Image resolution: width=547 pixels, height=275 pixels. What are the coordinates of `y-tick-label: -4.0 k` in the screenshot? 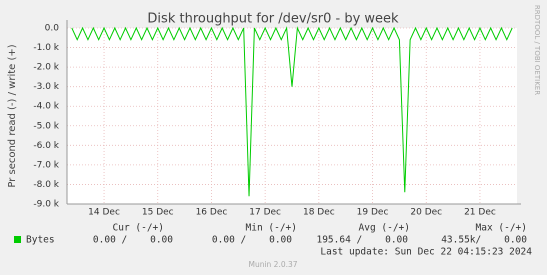 It's located at (46, 107).